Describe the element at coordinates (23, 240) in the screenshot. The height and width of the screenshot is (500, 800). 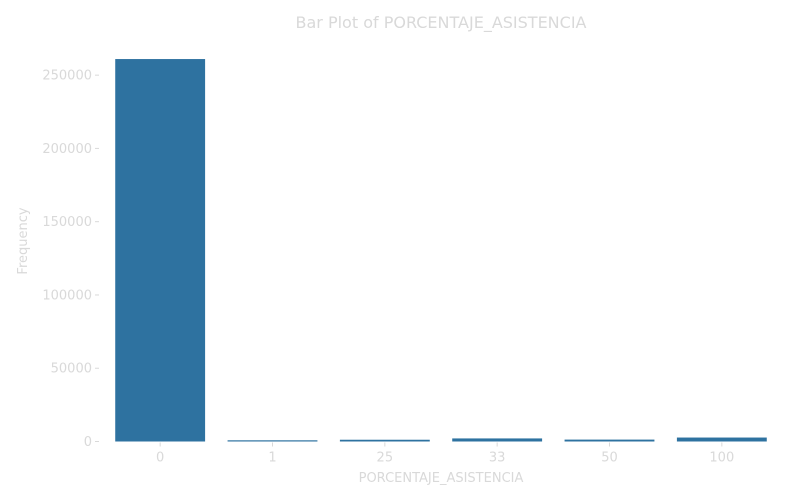
I see `y-axis-label: Frequency` at that location.